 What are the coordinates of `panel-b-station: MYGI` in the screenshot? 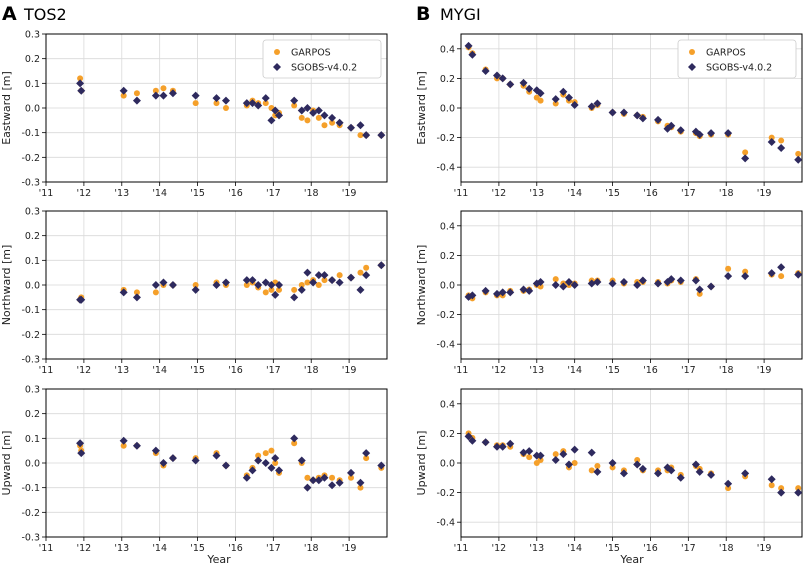 It's located at (460, 14).